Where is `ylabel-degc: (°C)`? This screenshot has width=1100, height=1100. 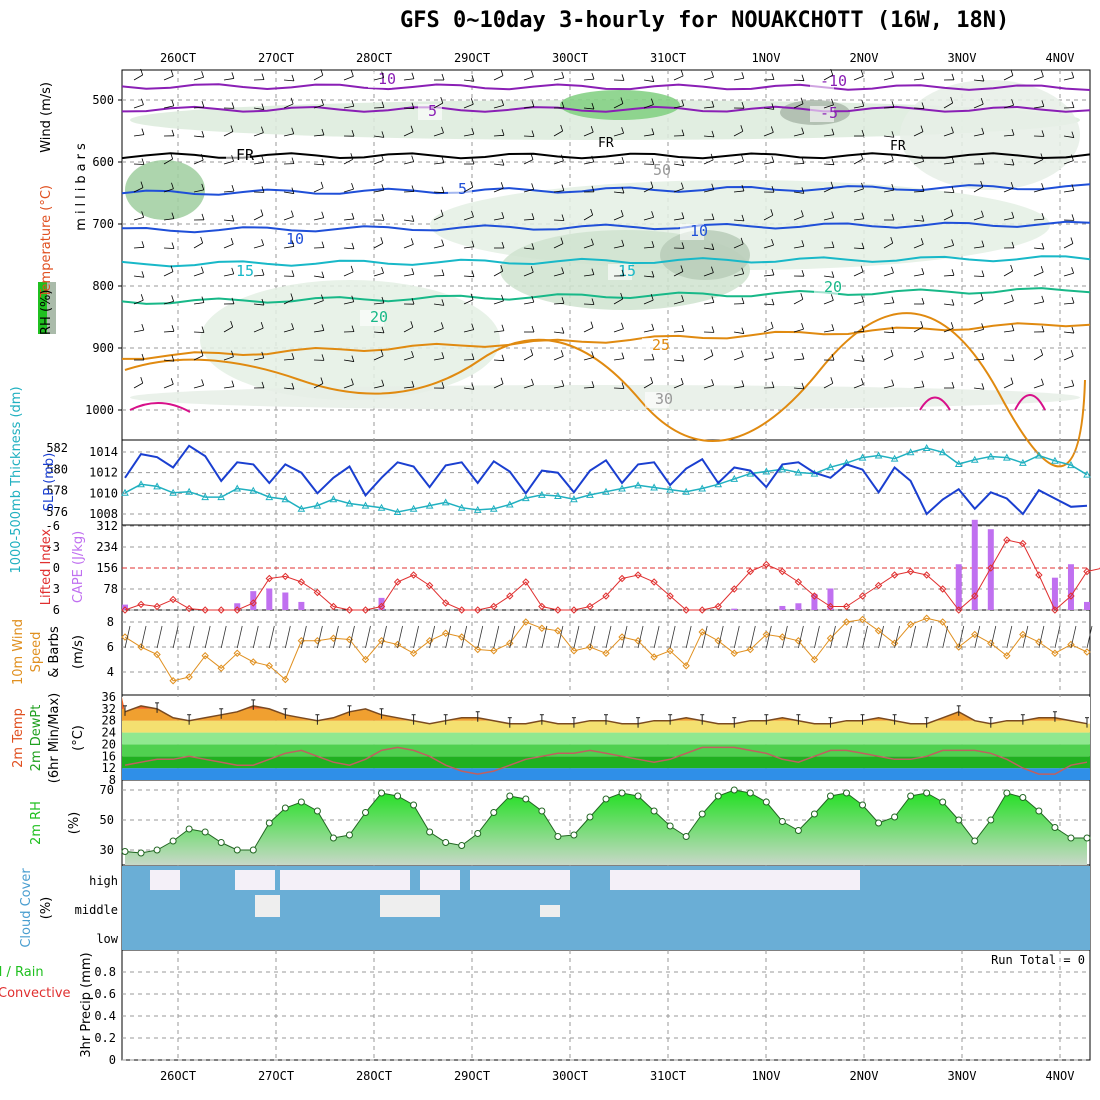
ylabel-degc: (°C) is located at coordinates (78, 738).